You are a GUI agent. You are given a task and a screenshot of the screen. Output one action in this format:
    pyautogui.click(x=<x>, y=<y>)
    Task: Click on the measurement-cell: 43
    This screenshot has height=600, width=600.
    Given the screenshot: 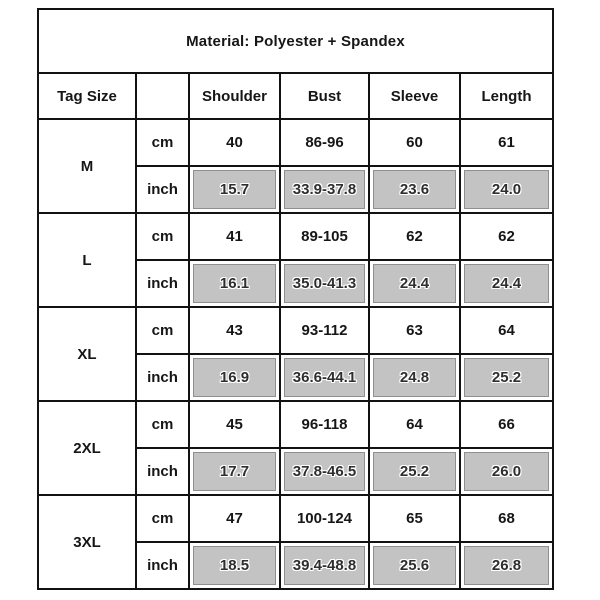 What is the action you would take?
    pyautogui.click(x=234, y=330)
    